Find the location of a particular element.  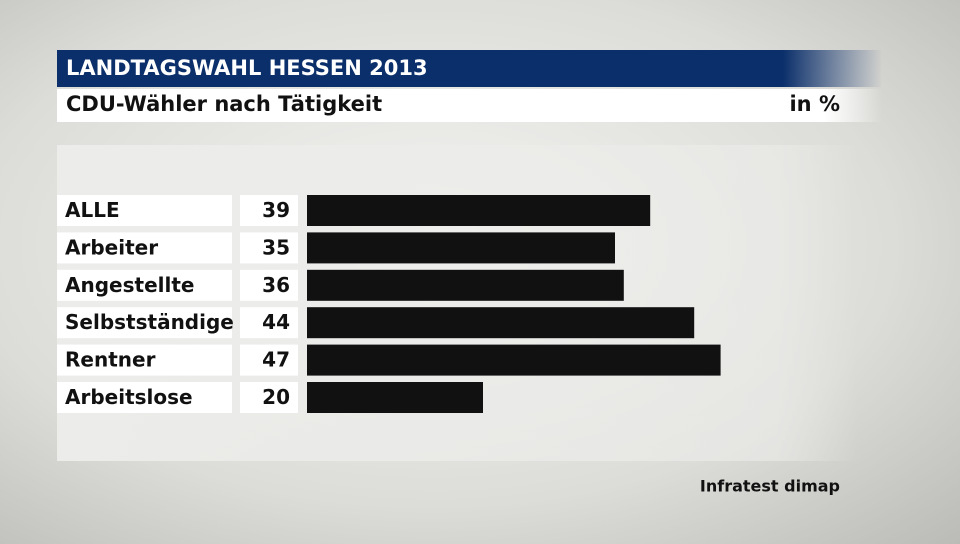

value-label: 35 is located at coordinates (276, 247).